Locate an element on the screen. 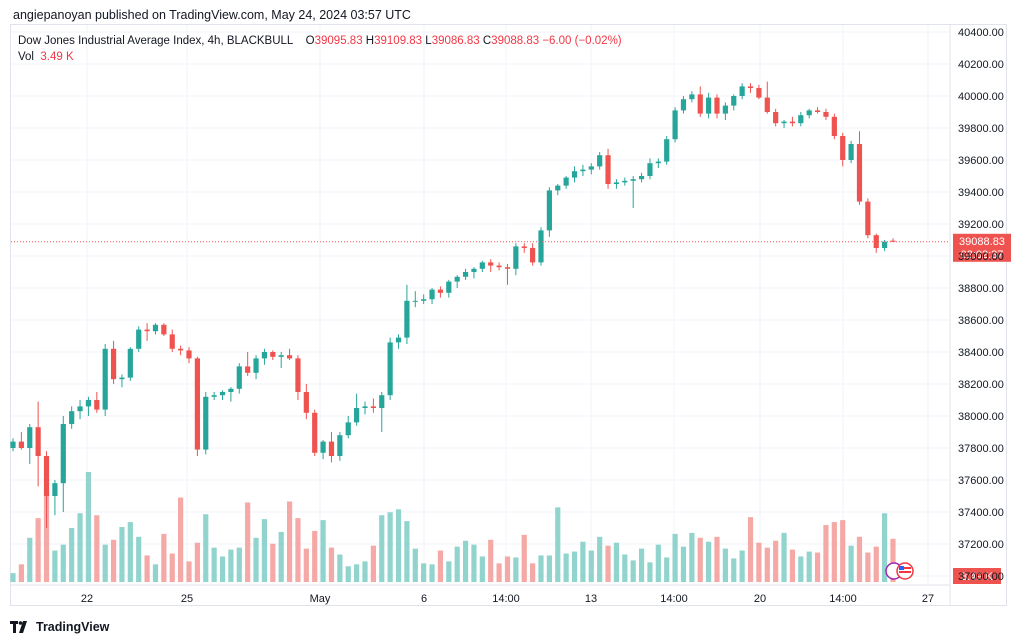 Image resolution: width=1024 pixels, height=643 pixels. y-tick-label: 39000.00 is located at coordinates (981, 257).